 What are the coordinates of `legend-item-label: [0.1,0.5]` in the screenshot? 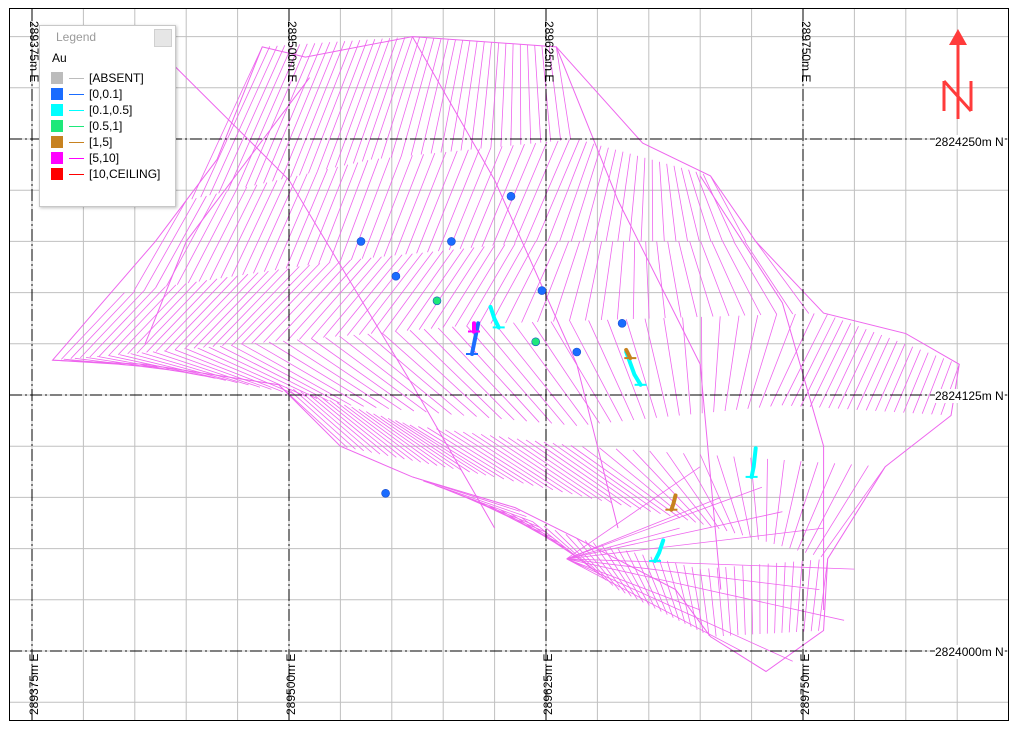 It's located at (111, 110).